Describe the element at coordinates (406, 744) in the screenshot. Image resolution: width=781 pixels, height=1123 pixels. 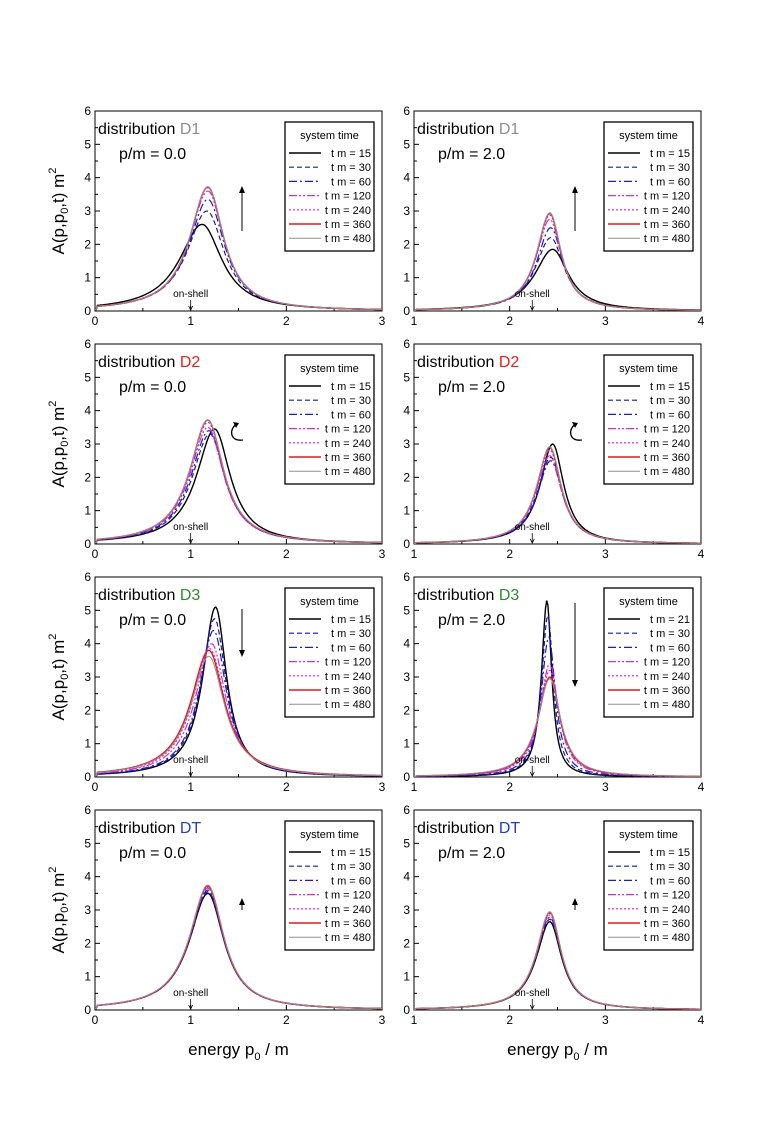
I see `y-tick-label: 1` at that location.